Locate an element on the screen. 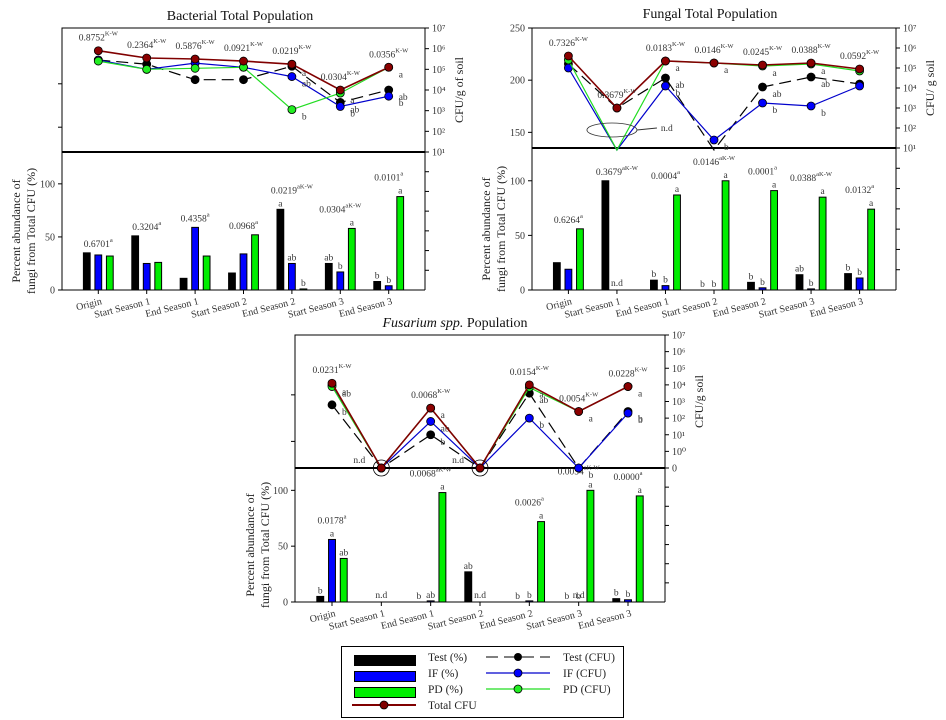 The height and width of the screenshot is (720, 946). nd-circle is located at coordinates (381, 468).